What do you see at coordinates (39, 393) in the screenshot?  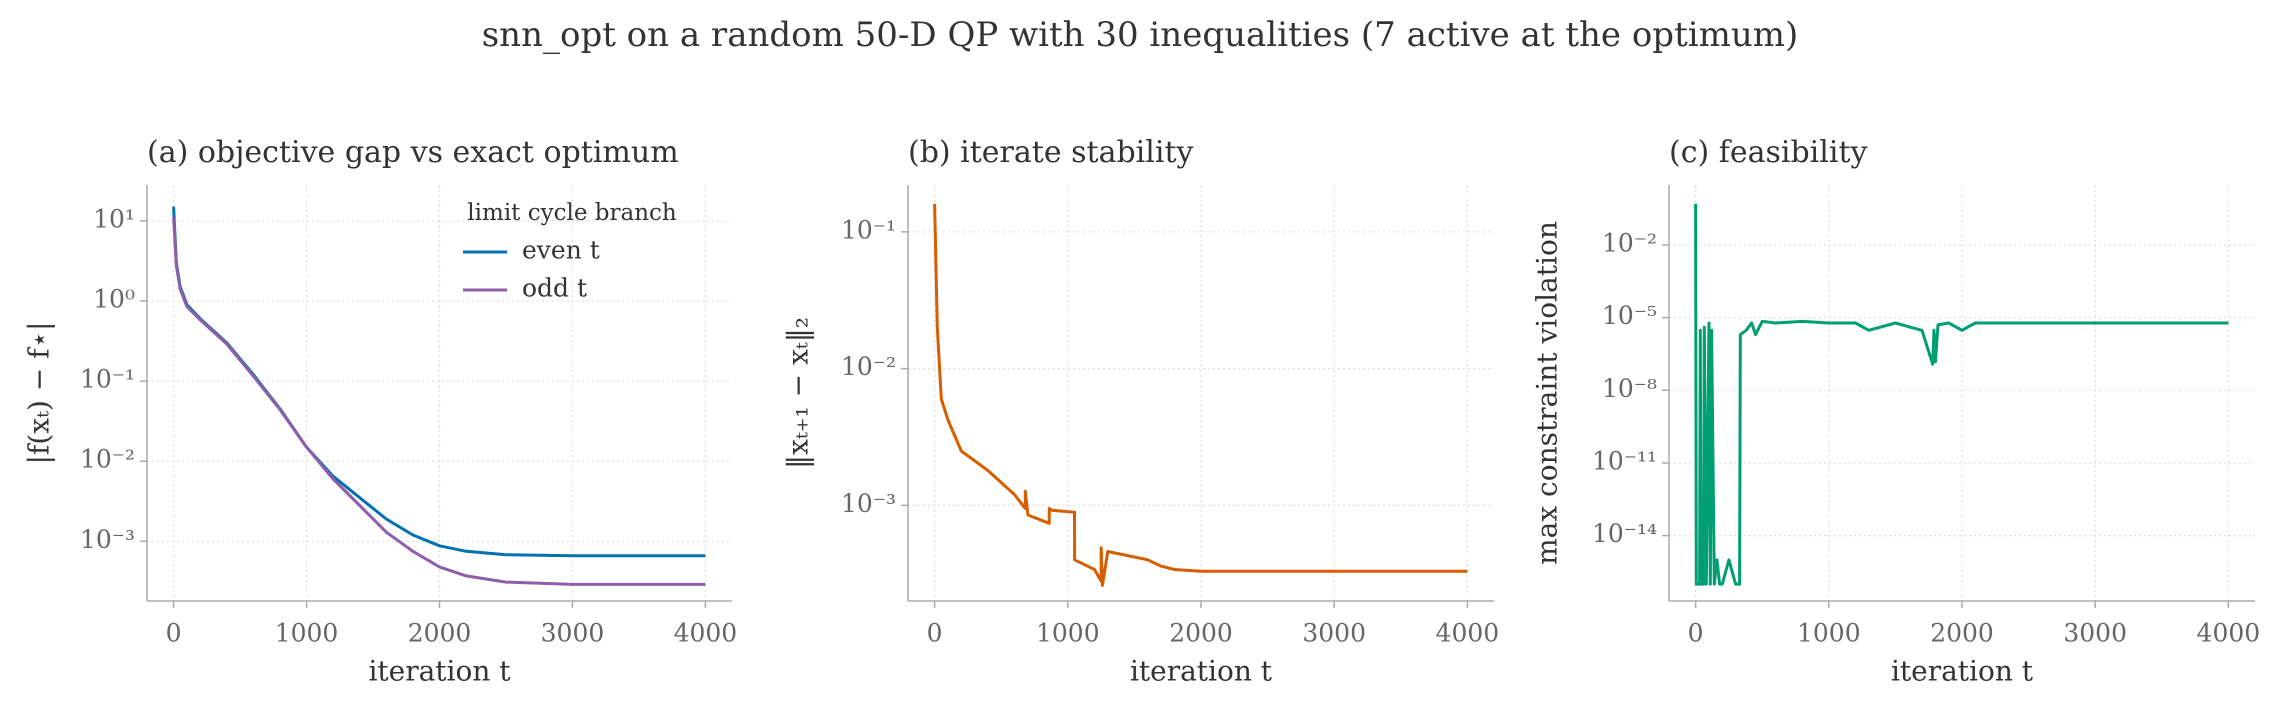 I see `y-axis-label: |f(xₜ) − f⋆|` at bounding box center [39, 393].